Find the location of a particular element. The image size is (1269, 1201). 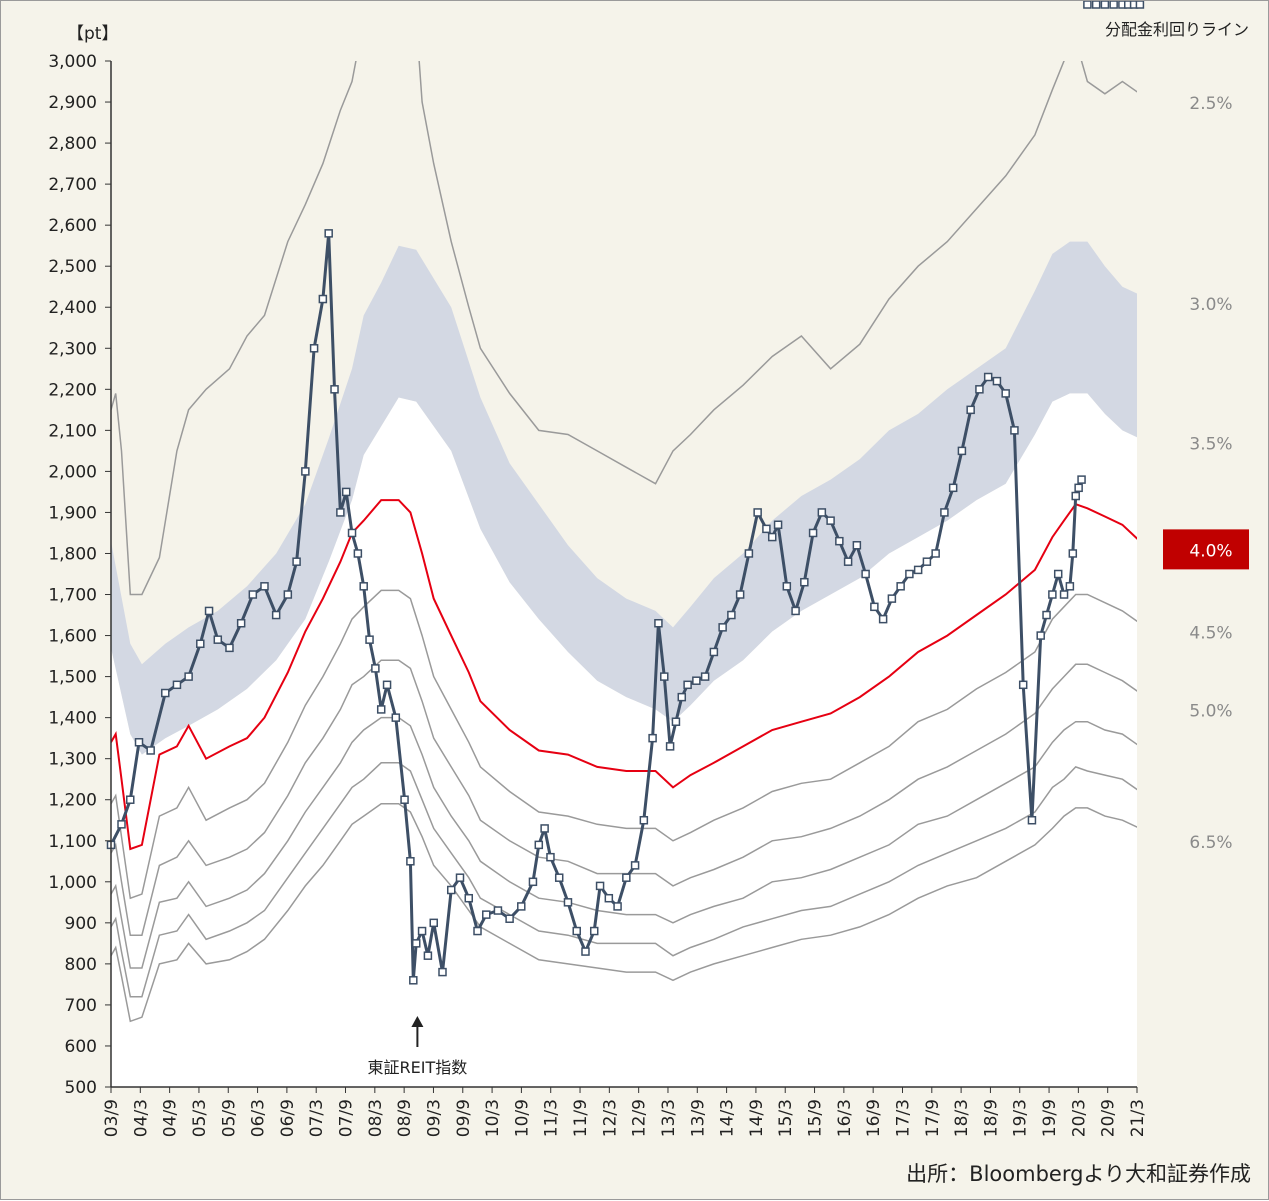

x-tick-label: 10/9 is located at coordinates (522, 1118).